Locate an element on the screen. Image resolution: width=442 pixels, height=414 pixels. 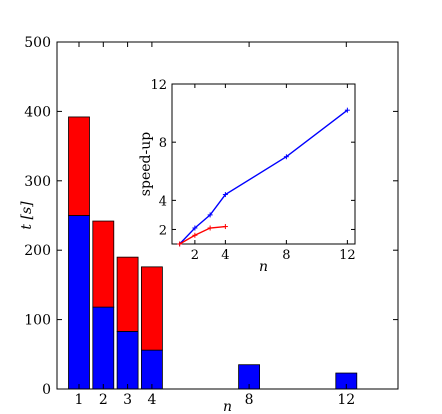
inset-y-tick-label: 8 is located at coordinates (163, 143).